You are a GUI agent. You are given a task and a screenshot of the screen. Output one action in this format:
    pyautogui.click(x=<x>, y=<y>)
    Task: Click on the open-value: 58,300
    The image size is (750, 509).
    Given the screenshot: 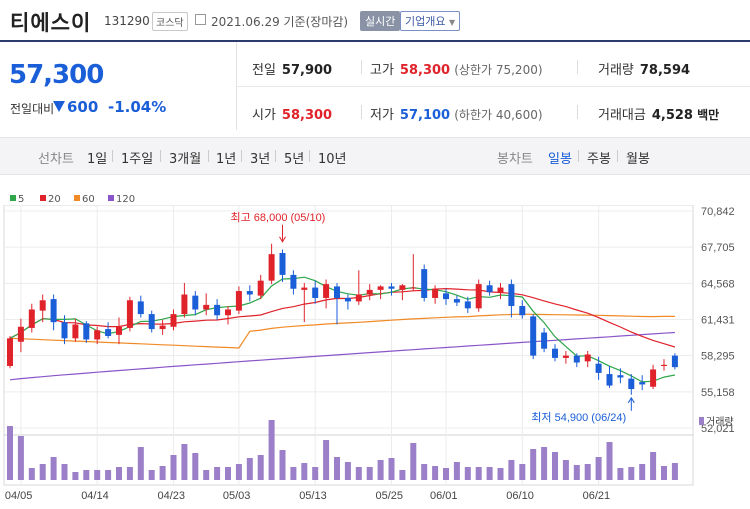 What is the action you would take?
    pyautogui.click(x=307, y=115)
    